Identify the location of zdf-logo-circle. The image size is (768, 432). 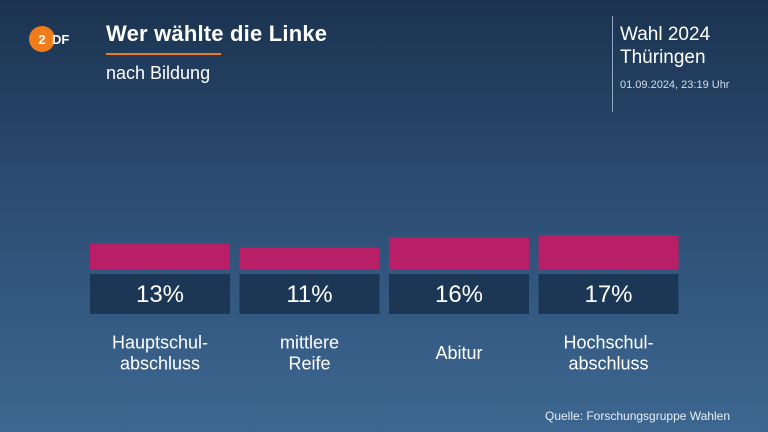
(42, 39).